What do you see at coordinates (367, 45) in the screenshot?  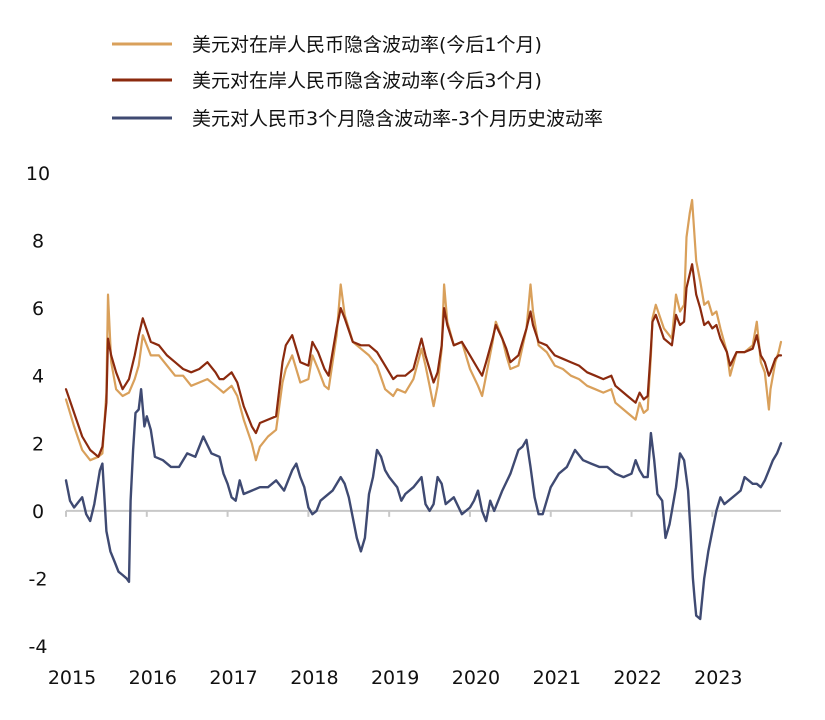 I see `legend-label-1: 美元对在岸人民币隐含波动率(今后1个月)` at bounding box center [367, 45].